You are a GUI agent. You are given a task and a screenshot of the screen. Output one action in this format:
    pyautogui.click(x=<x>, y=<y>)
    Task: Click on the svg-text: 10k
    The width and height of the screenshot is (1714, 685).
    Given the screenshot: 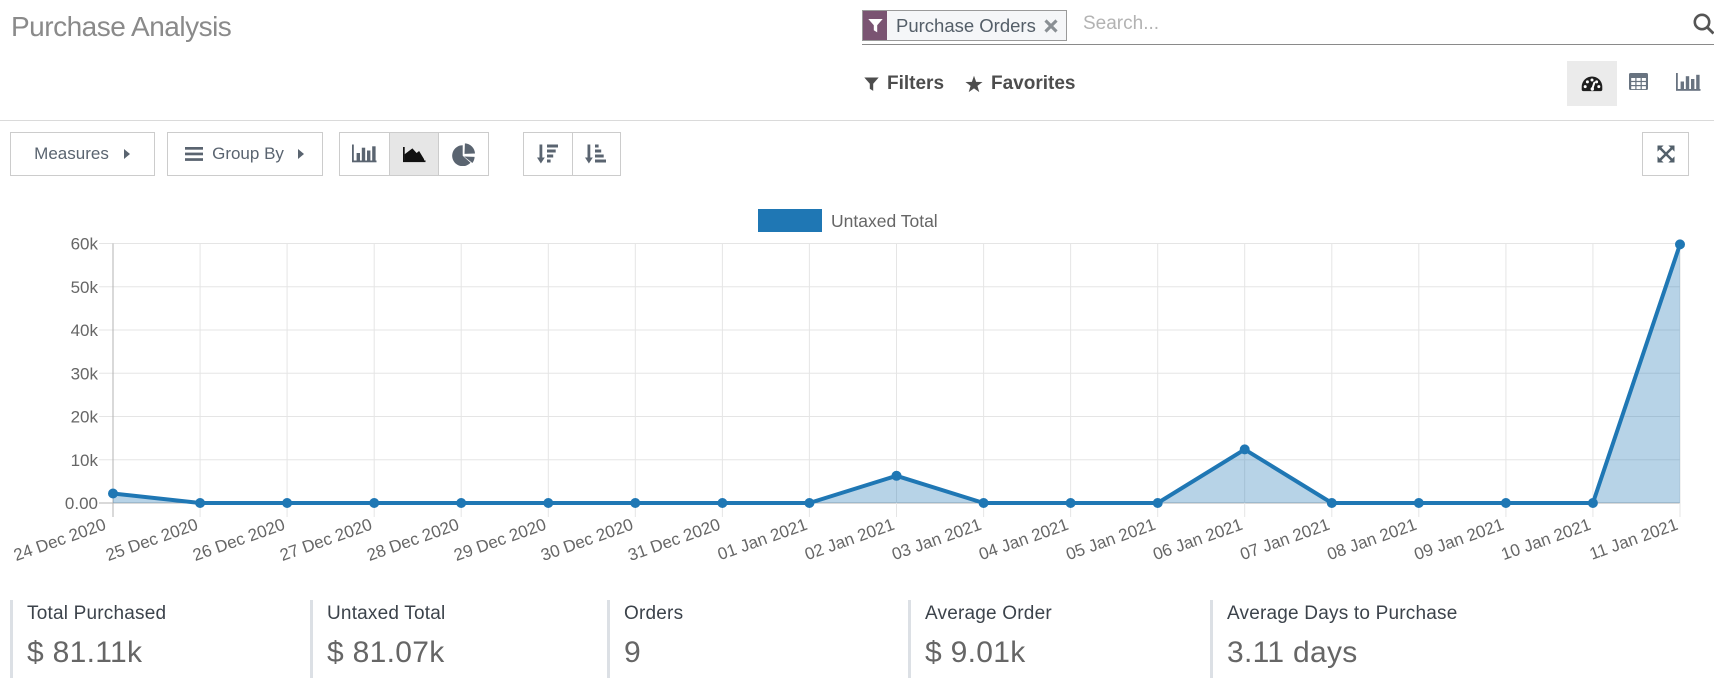 What is the action you would take?
    pyautogui.click(x=85, y=460)
    